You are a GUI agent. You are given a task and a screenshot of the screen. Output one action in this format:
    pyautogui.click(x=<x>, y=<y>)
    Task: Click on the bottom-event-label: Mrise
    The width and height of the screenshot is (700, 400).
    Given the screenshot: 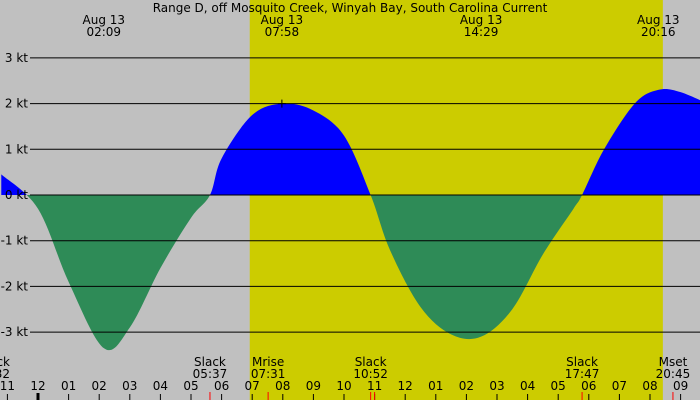 What is the action you would take?
    pyautogui.click(x=268, y=362)
    